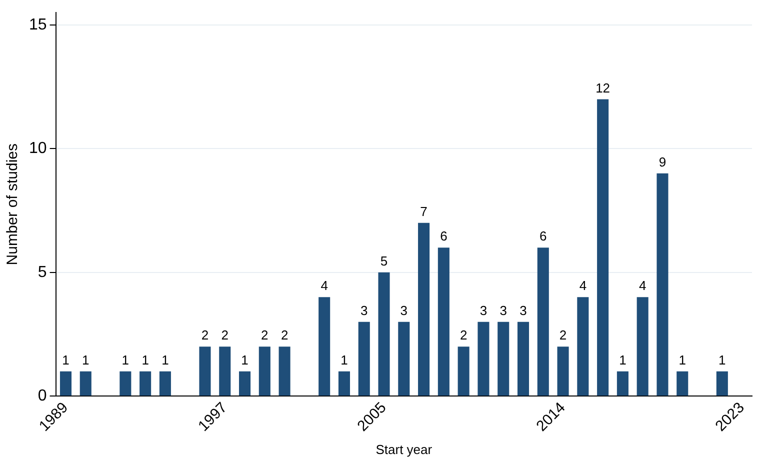 The image size is (760, 462). Describe the element at coordinates (424, 211) in the screenshot. I see `data-label: 7` at that location.